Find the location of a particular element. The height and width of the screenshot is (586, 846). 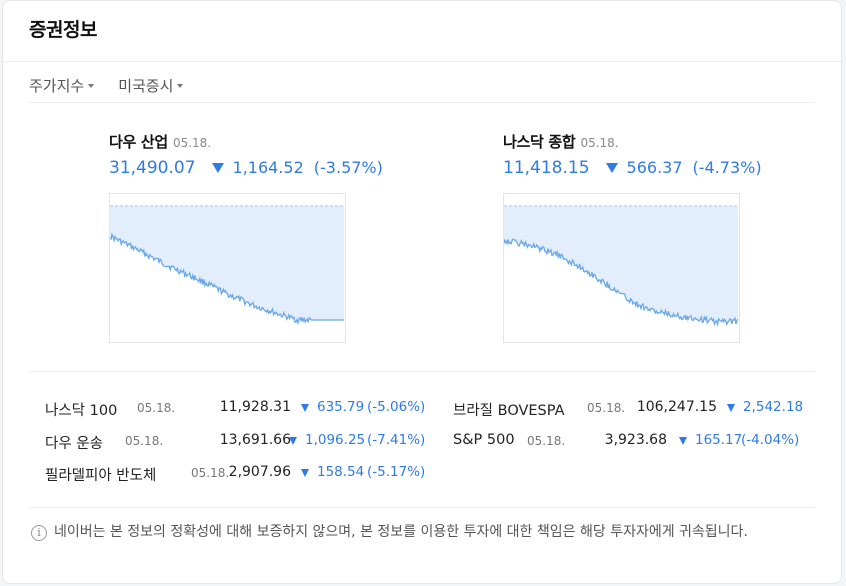

nasdaq-composite-chart is located at coordinates (621, 268).